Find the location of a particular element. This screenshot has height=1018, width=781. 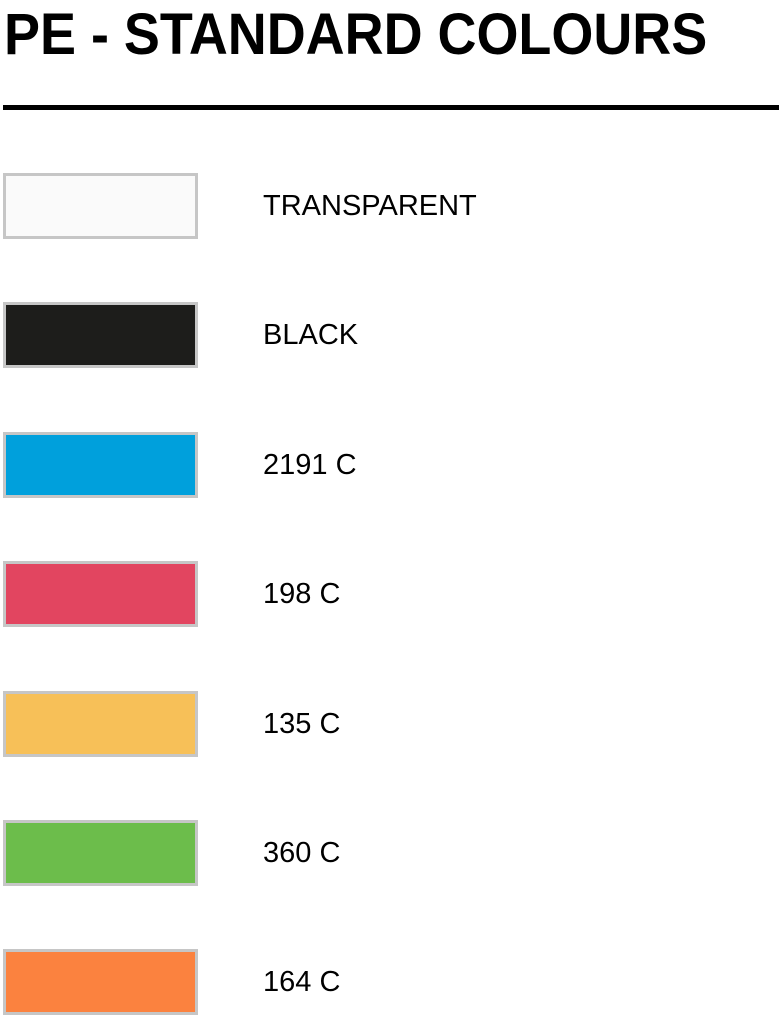

colour-label: BLACK is located at coordinates (311, 335).